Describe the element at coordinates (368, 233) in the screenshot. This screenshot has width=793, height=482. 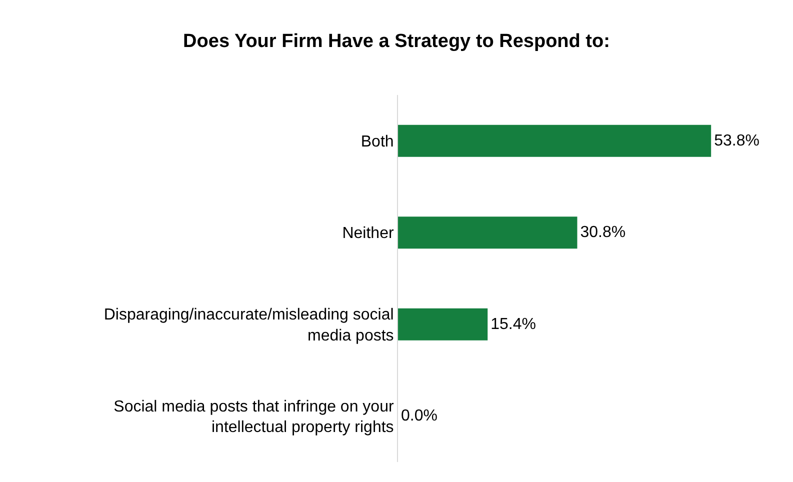
I see `y-tick-label: Neither` at that location.